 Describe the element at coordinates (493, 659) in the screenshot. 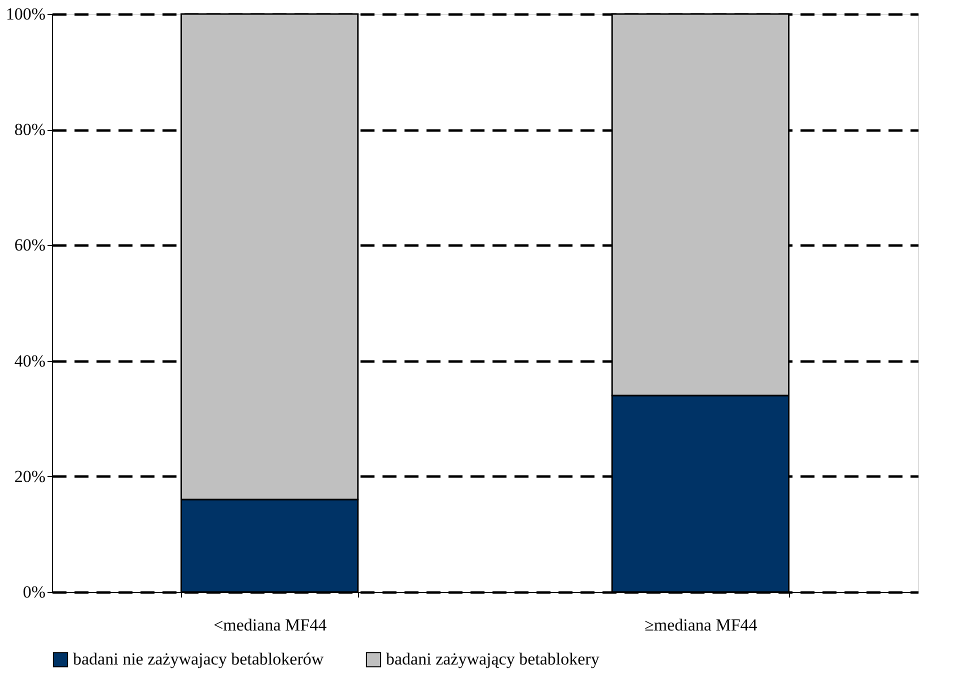

I see `legend-label: badani zażywający betablokery` at that location.